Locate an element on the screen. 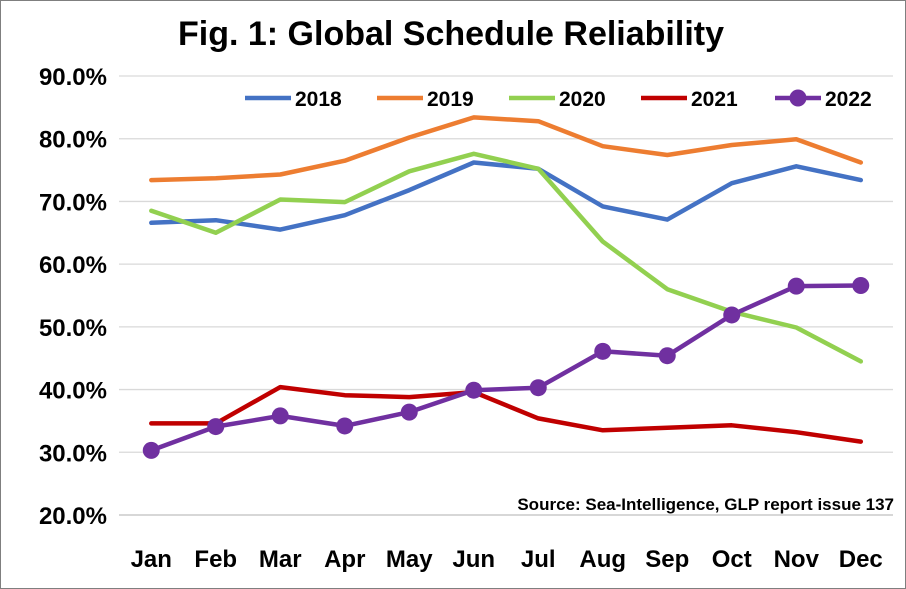 Image resolution: width=906 pixels, height=589 pixels. x-tick-label: Dec is located at coordinates (861, 559).